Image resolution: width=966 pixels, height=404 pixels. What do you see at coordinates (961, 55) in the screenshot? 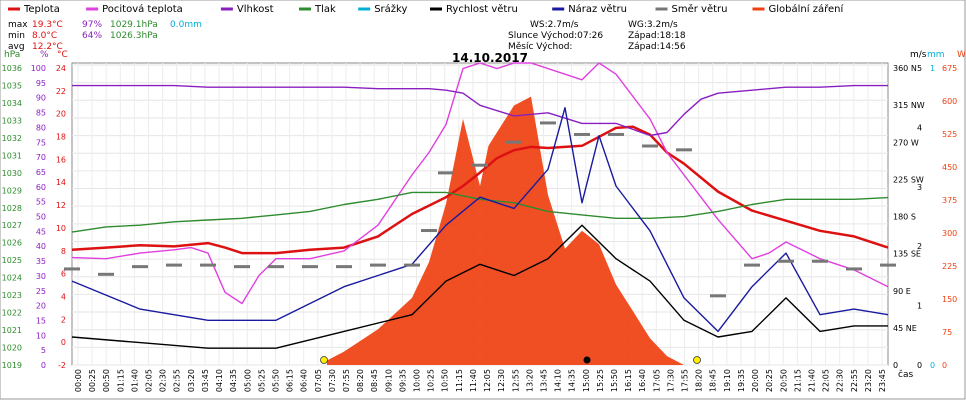
I see `axis-title-radiation: W` at bounding box center [961, 55].